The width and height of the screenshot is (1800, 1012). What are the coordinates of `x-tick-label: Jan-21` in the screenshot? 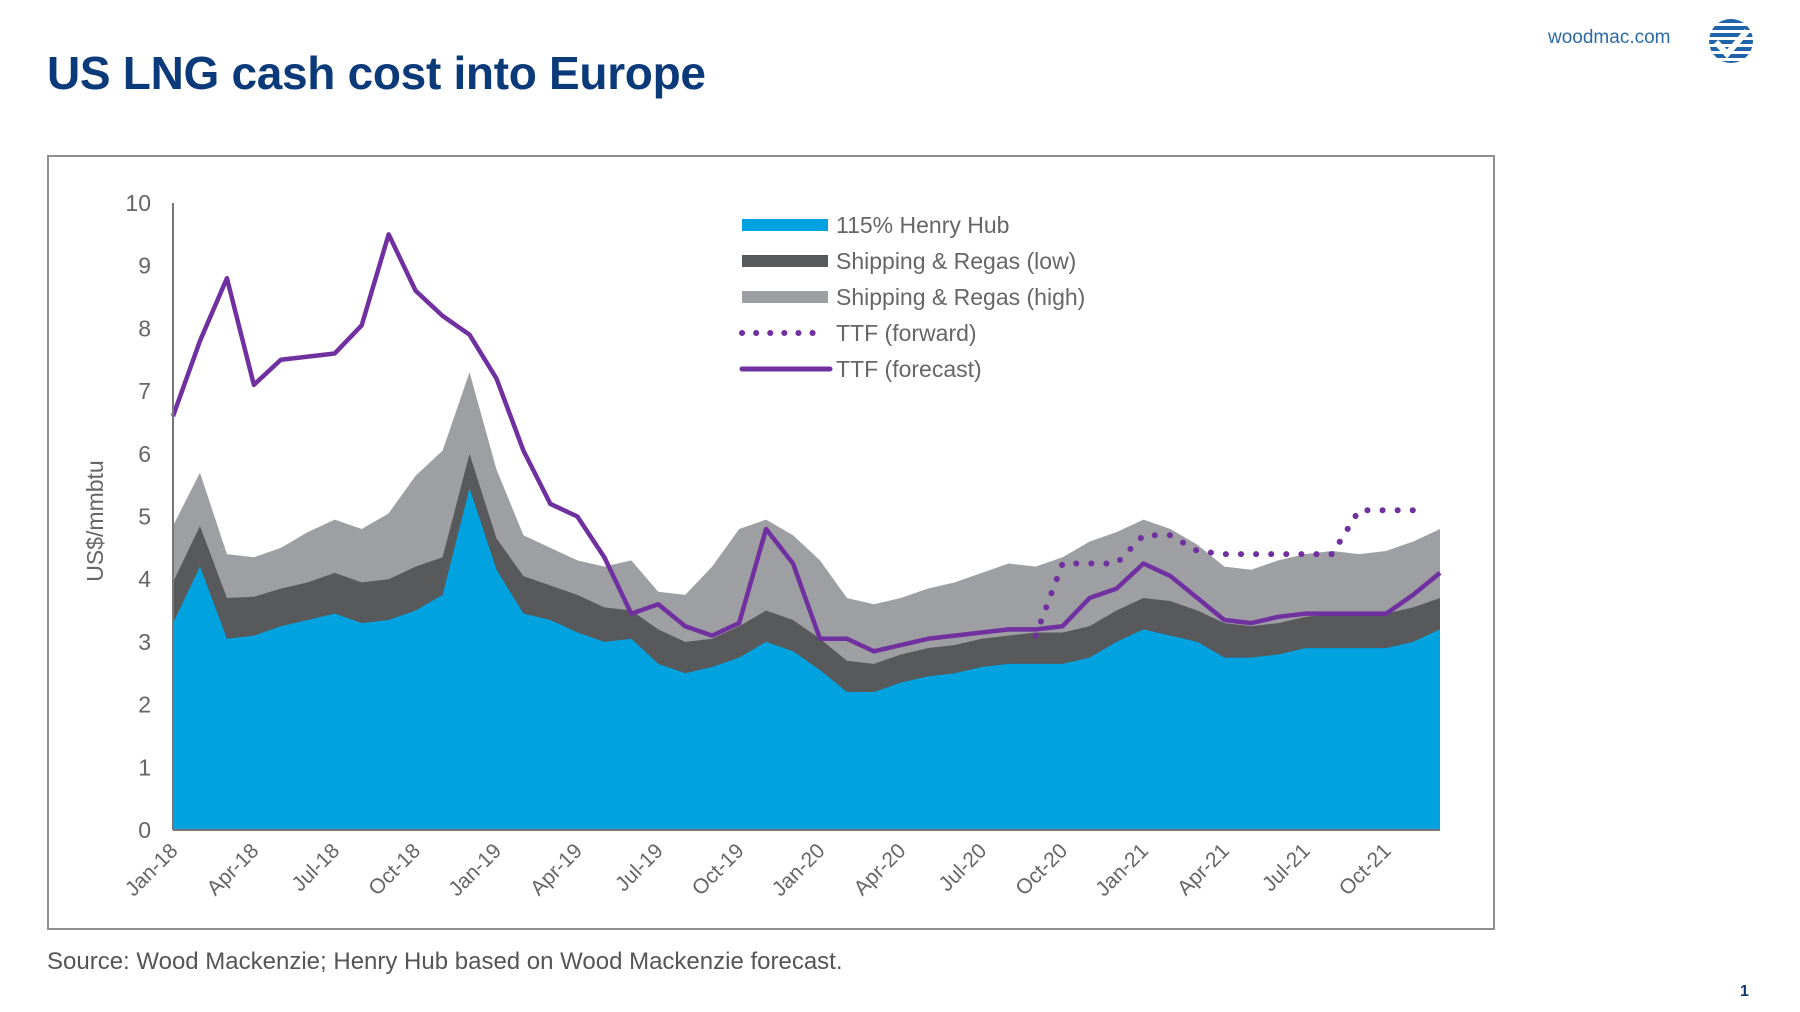 It's located at (1122, 870).